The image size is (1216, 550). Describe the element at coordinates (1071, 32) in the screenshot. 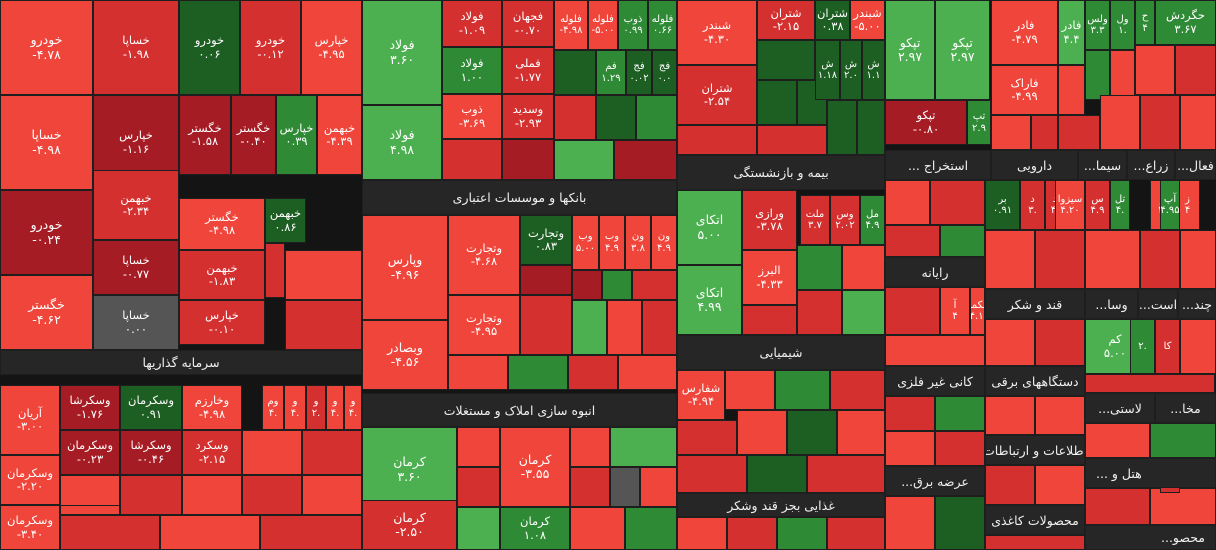

I see `stock-tile: فادر ۴.۴` at that location.